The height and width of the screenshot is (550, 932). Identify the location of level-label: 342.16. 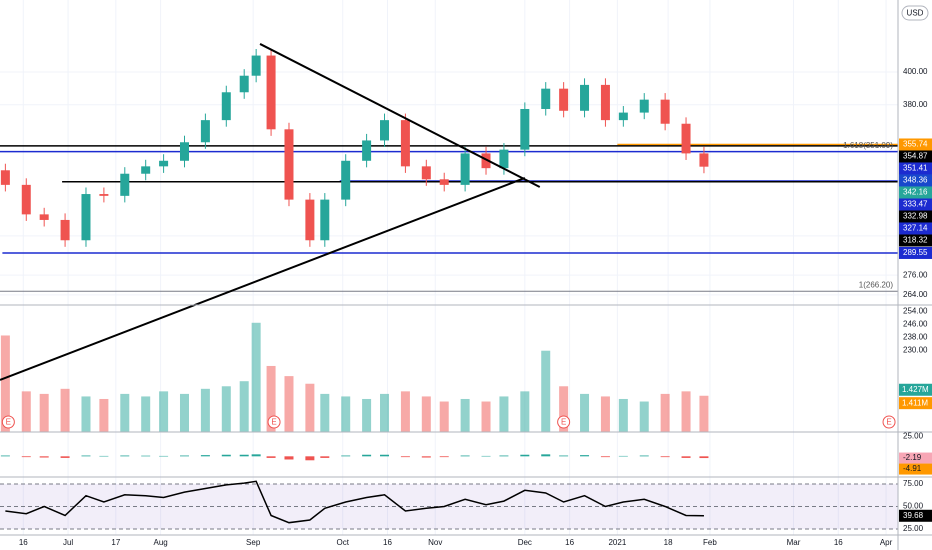
(915, 192).